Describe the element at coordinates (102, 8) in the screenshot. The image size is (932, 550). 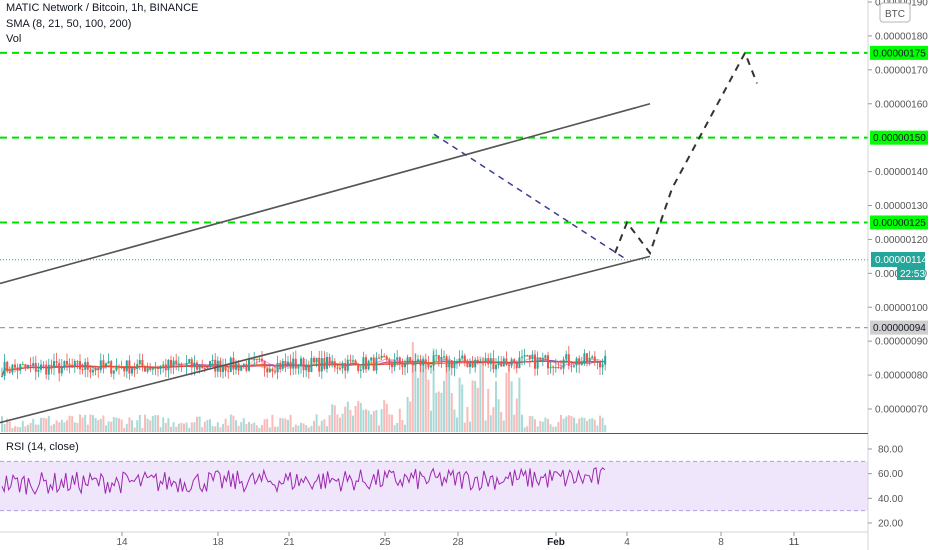
I see `symbol-title: MATIC Network / Bitcoin, 1h, BINANCE` at that location.